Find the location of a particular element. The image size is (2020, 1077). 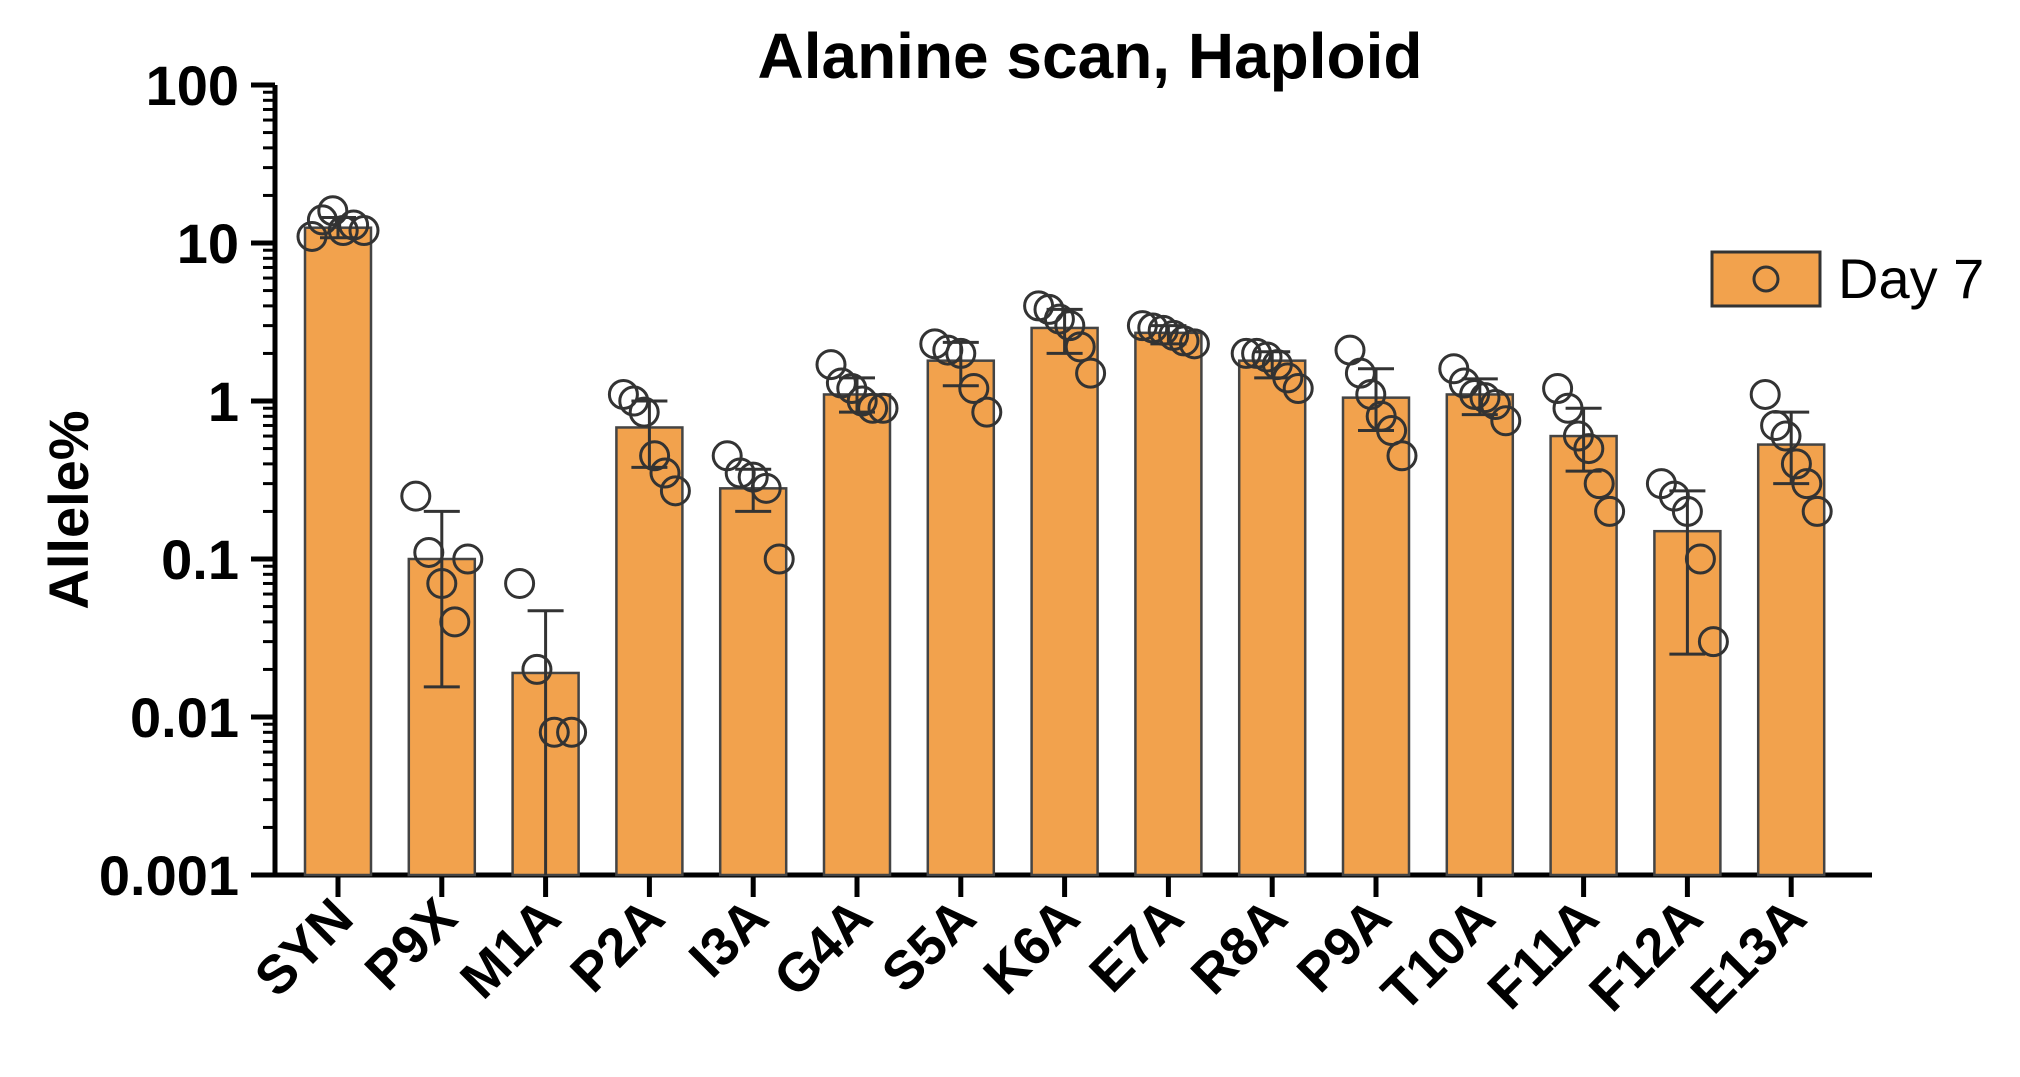

x-tick-label: S5A is located at coordinates (929, 945).